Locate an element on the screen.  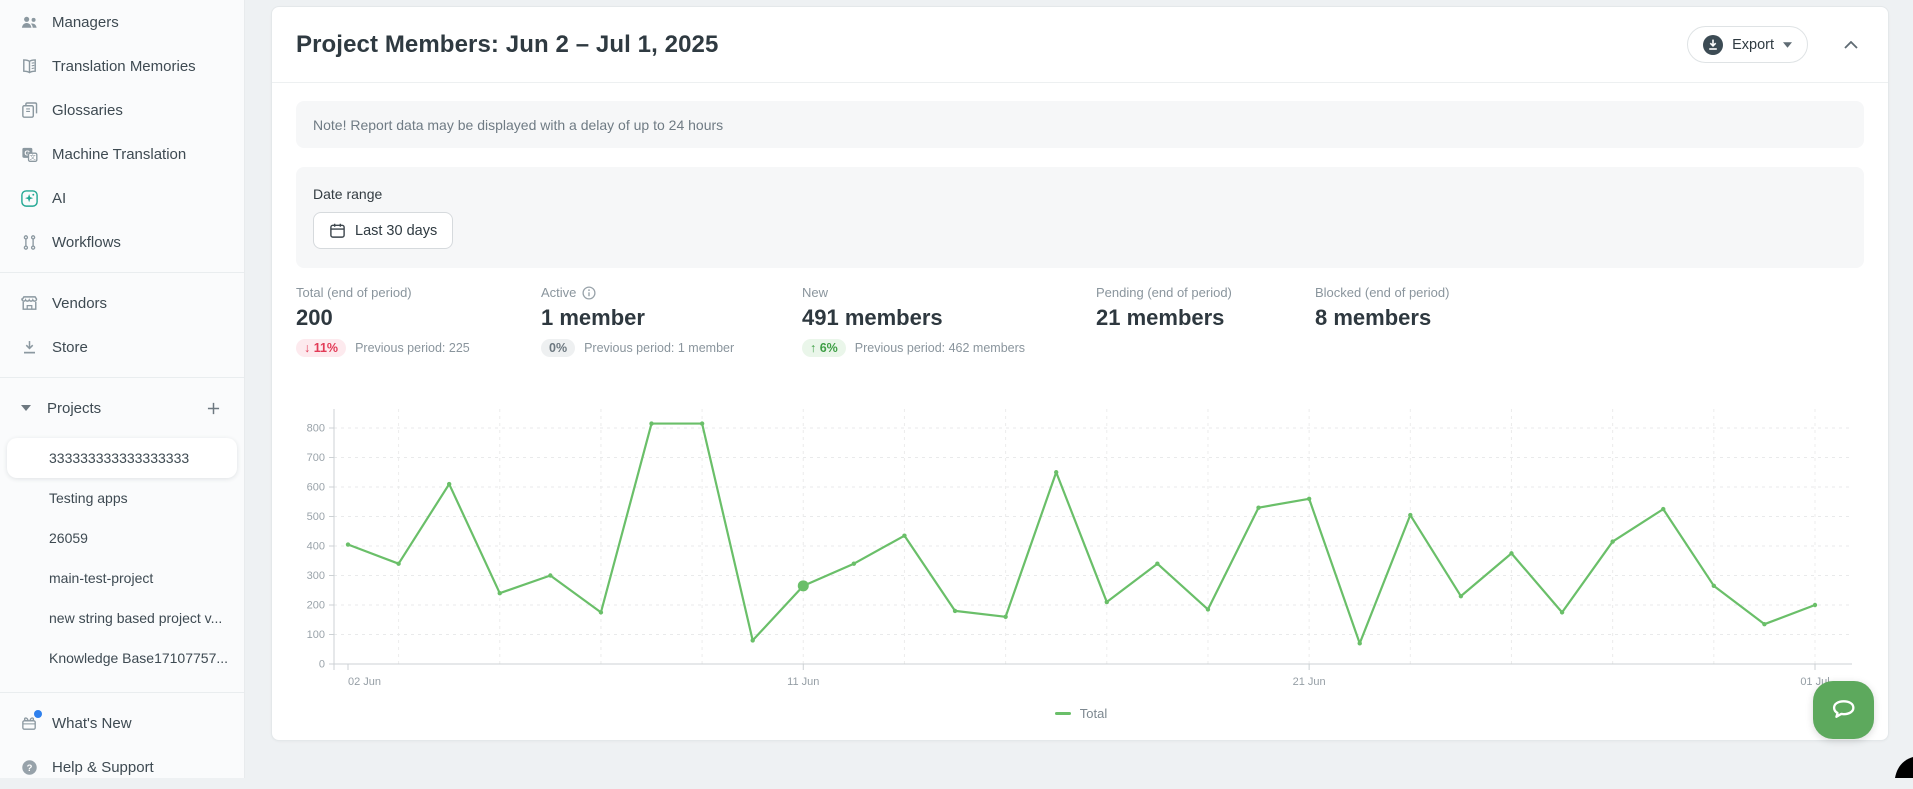
sidebar-item-store: Store is located at coordinates (122, 347).